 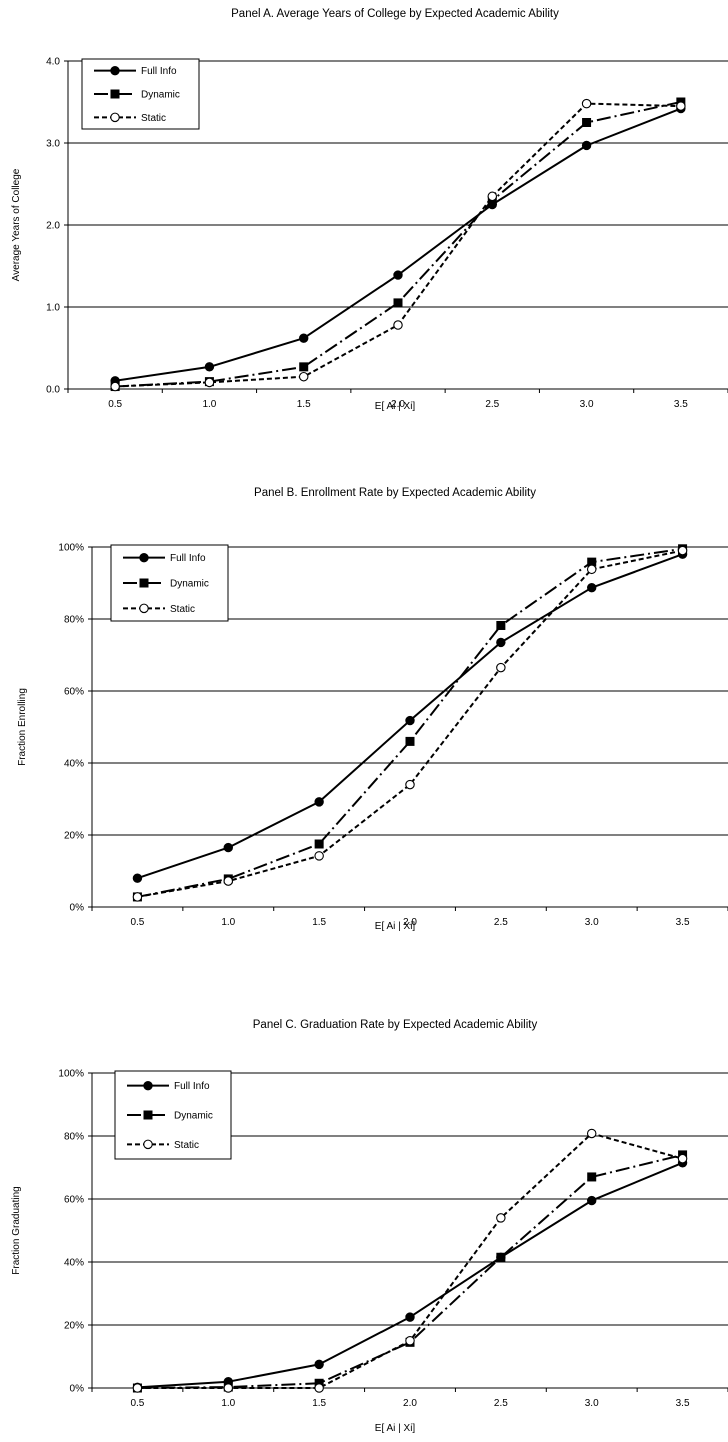 I want to click on legend-marker-static, so click(x=115, y=117).